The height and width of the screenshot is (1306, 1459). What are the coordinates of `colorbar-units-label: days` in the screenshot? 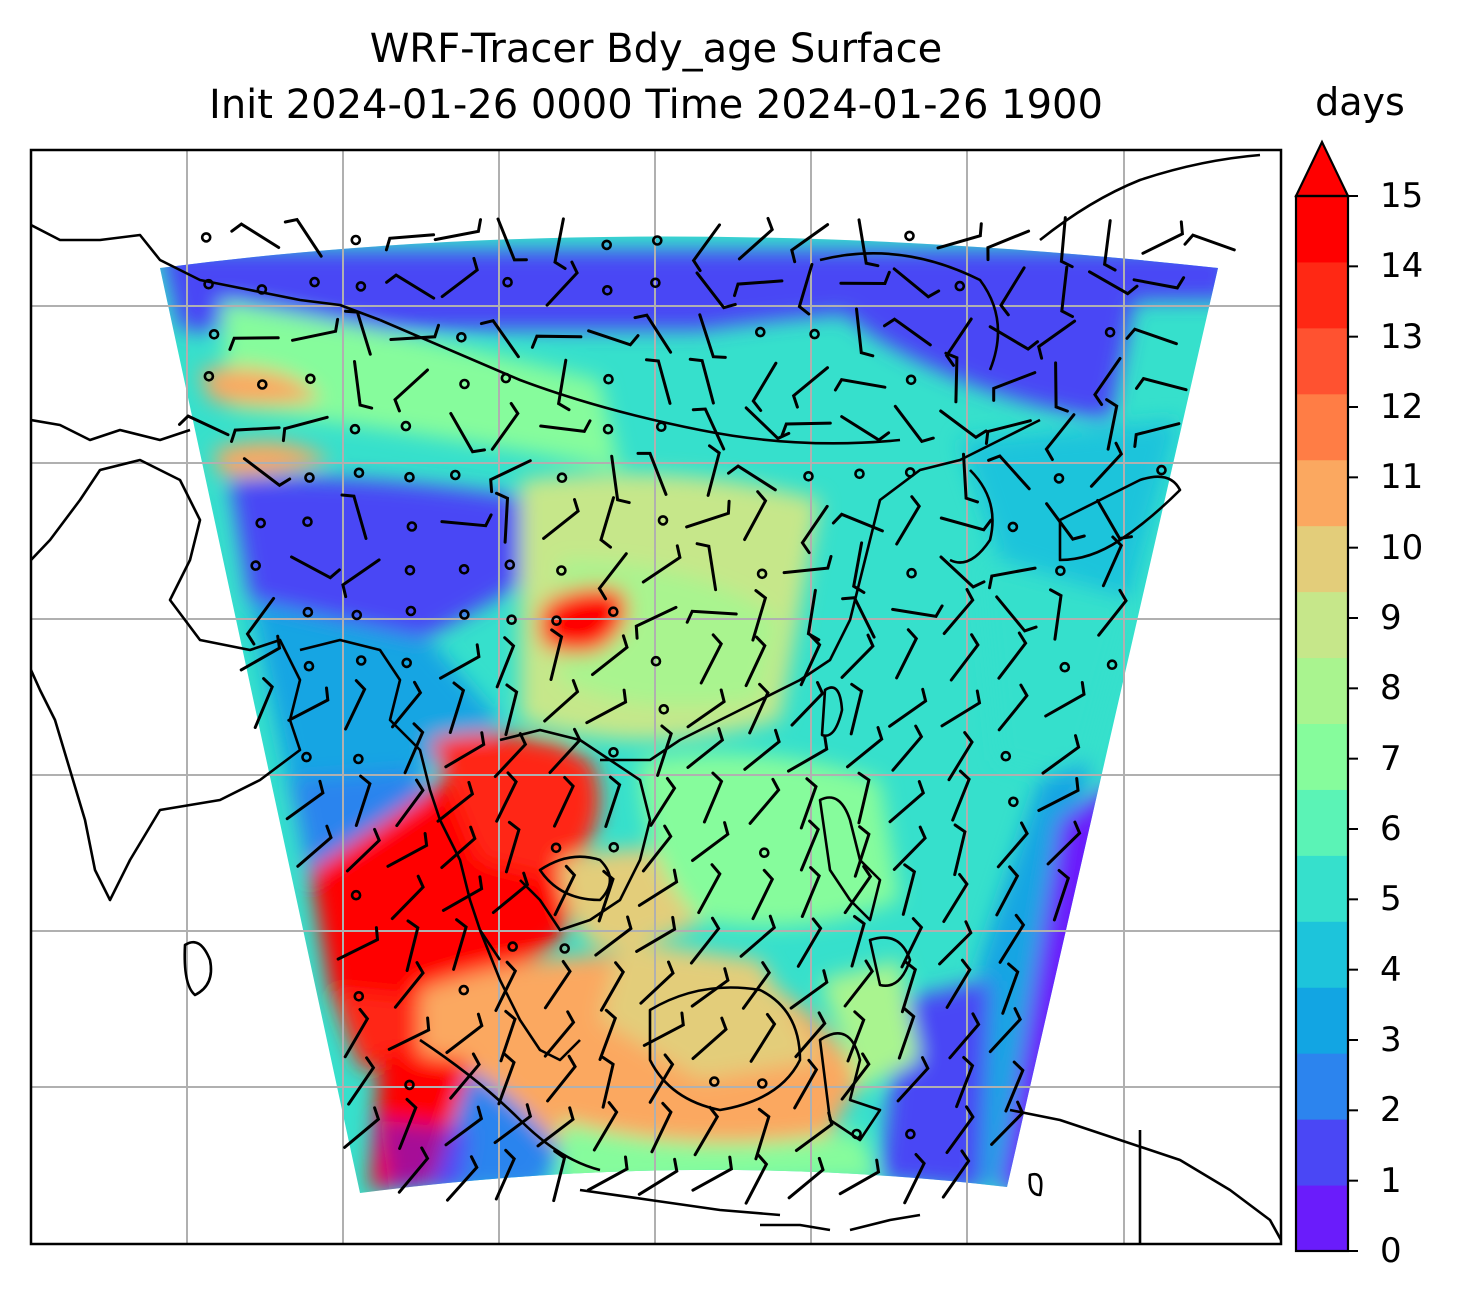 It's located at (1360, 102).